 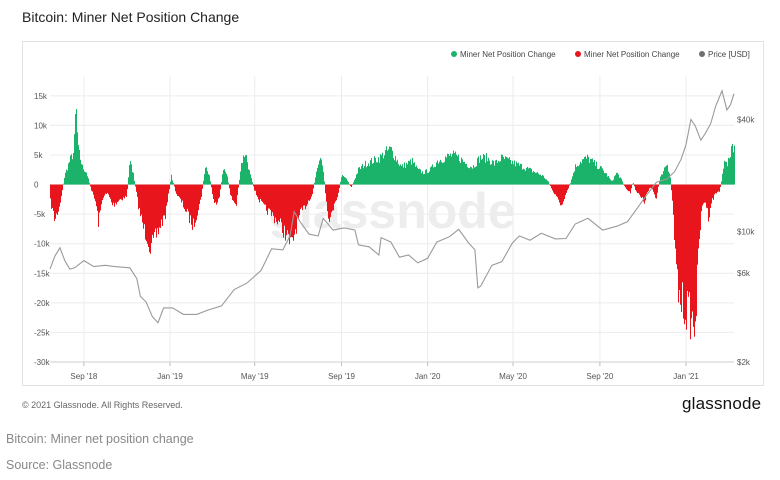 What do you see at coordinates (83, 376) in the screenshot?
I see `x-tick-label: Sep '18` at bounding box center [83, 376].